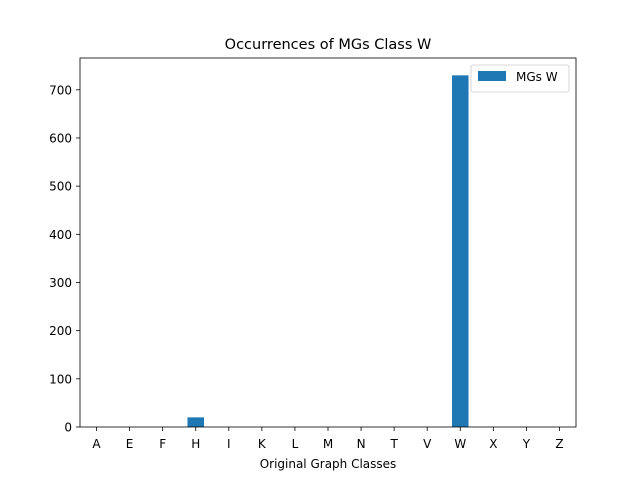 This screenshot has height=480, width=640. I want to click on x-tick-label: L, so click(295, 444).